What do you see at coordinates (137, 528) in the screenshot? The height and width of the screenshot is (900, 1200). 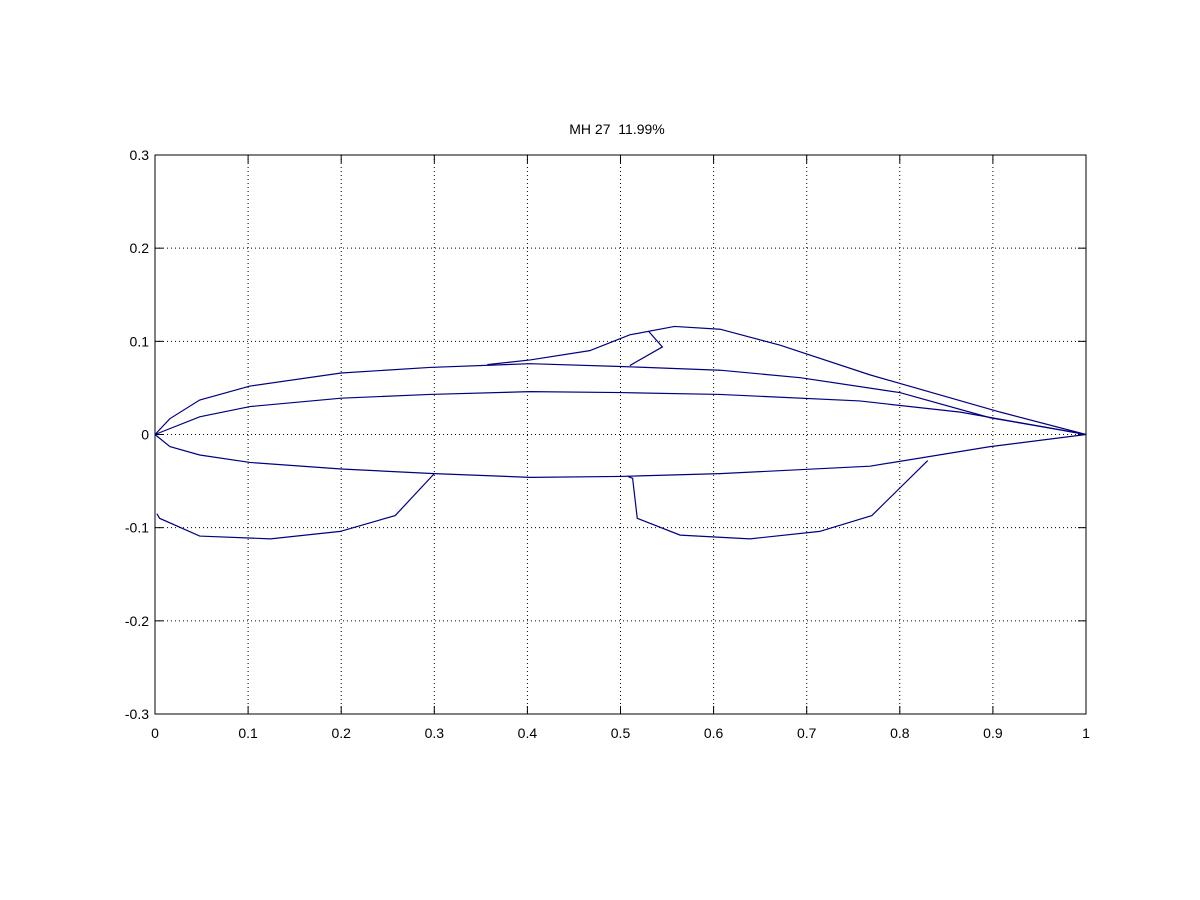 I see `y-tick-label: -0.1` at bounding box center [137, 528].